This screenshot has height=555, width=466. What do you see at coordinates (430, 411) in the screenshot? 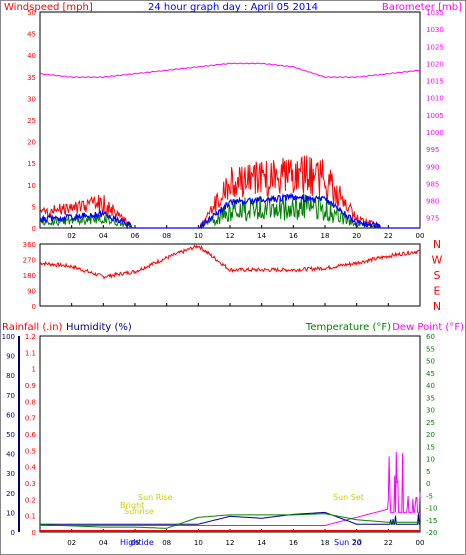
I see `temperature-tick-label: 30` at bounding box center [430, 411].